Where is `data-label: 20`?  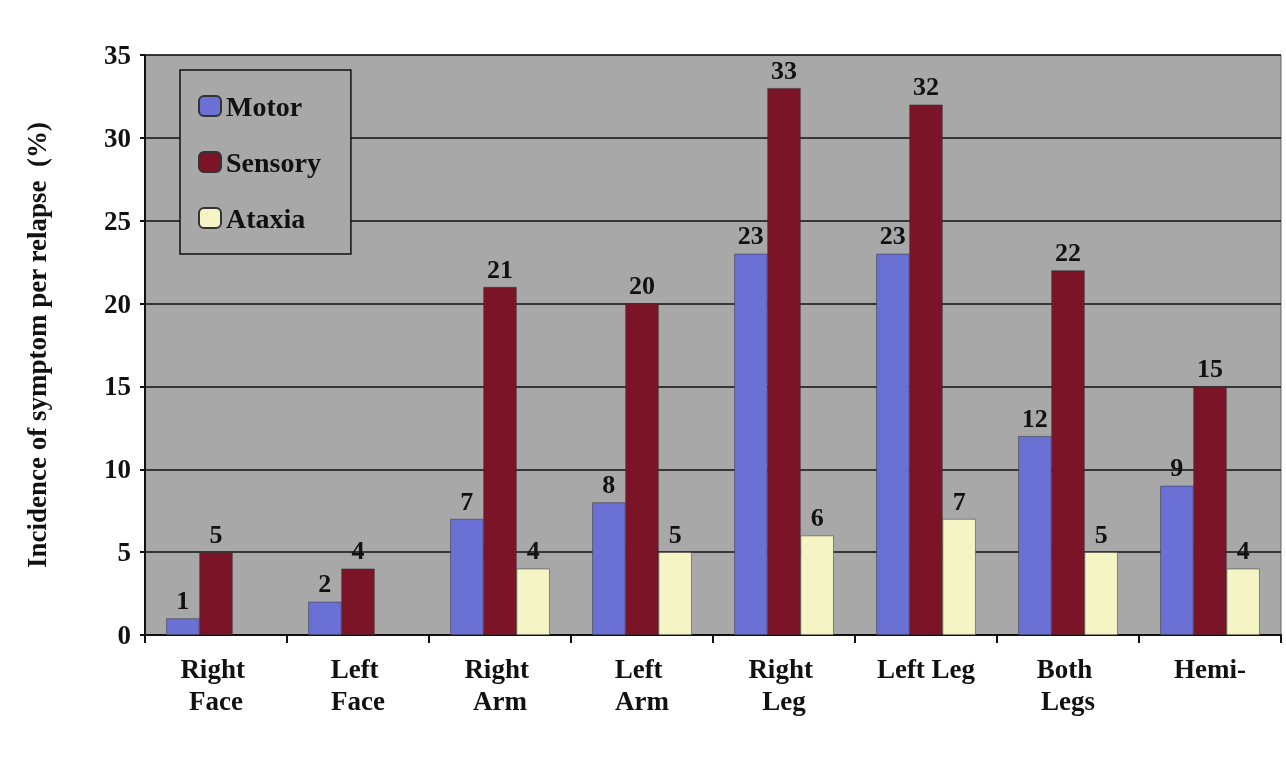
data-label: 20 is located at coordinates (642, 286).